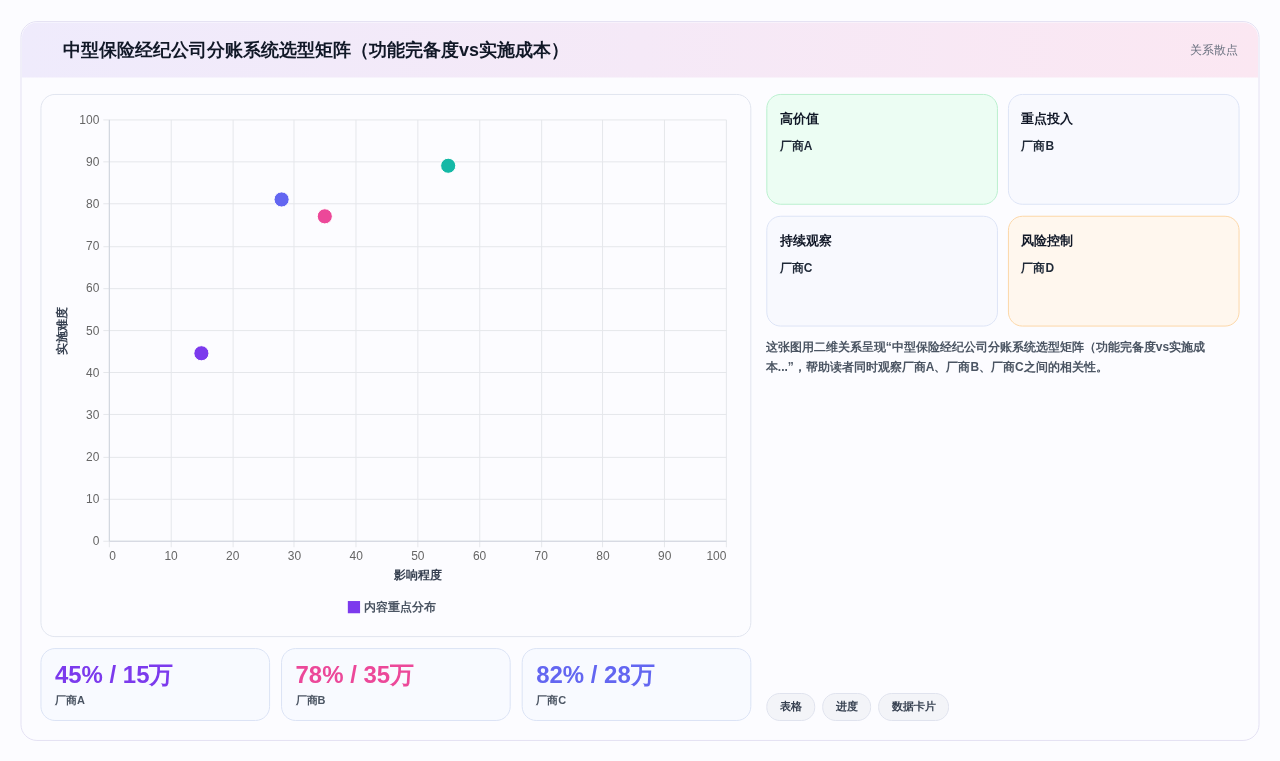 The image size is (1280, 761). I want to click on text: 数据卡片, so click(913, 706).